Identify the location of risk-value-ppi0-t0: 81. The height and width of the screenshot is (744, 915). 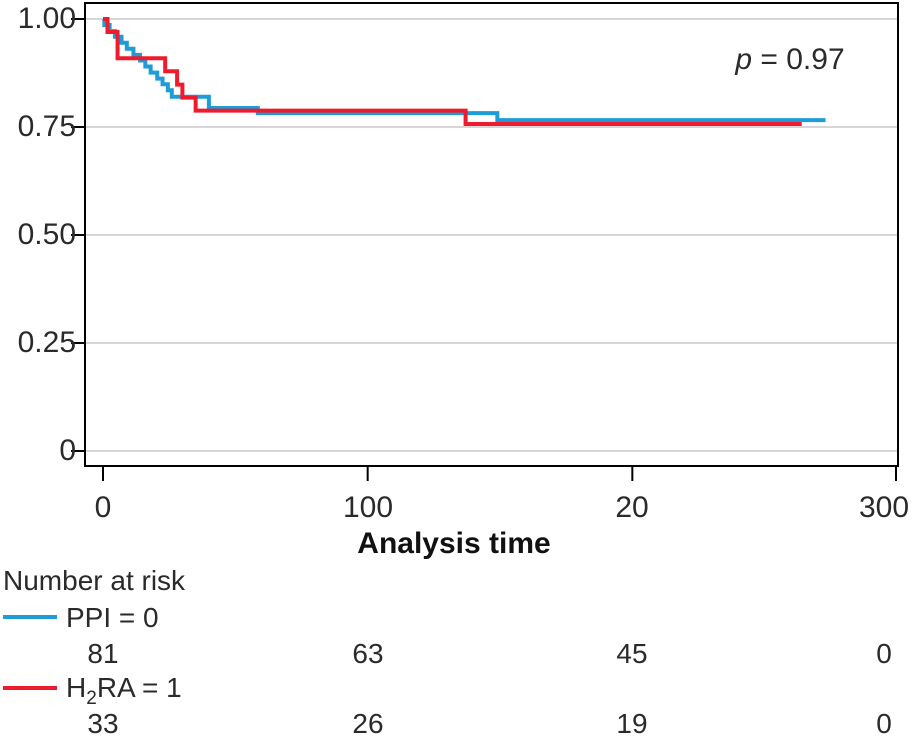
(103, 653).